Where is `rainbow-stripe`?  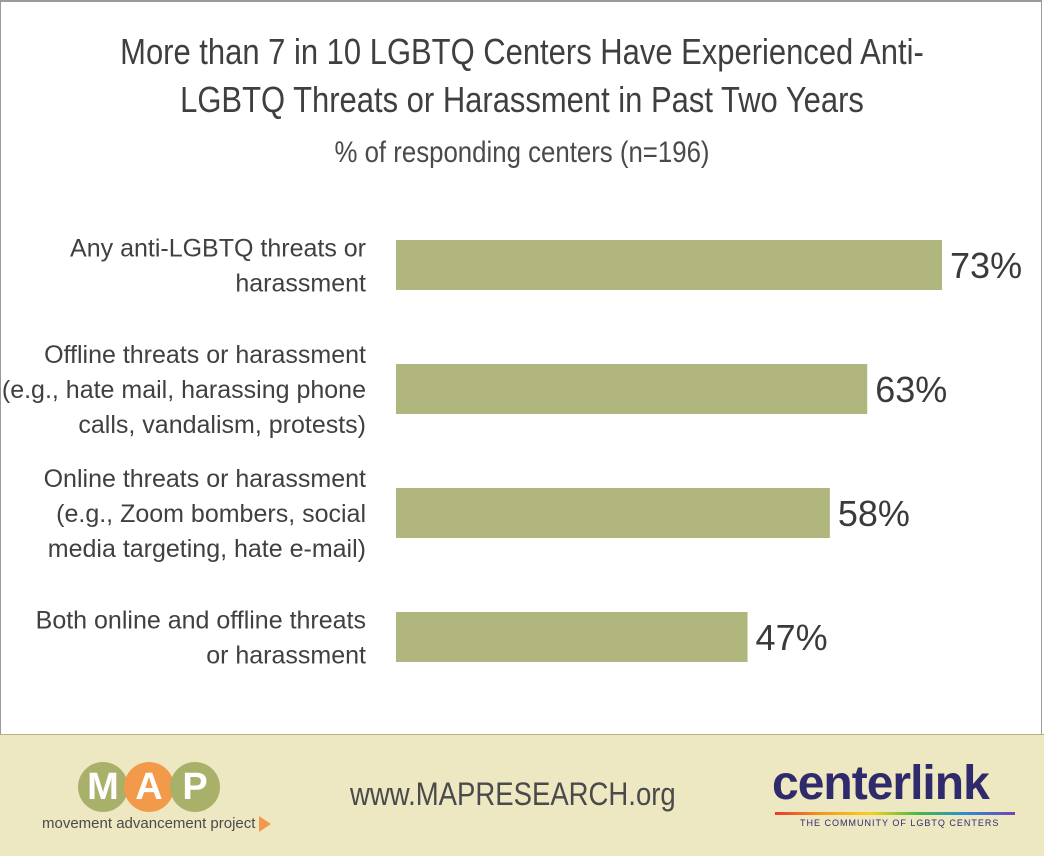 rainbow-stripe is located at coordinates (895, 813).